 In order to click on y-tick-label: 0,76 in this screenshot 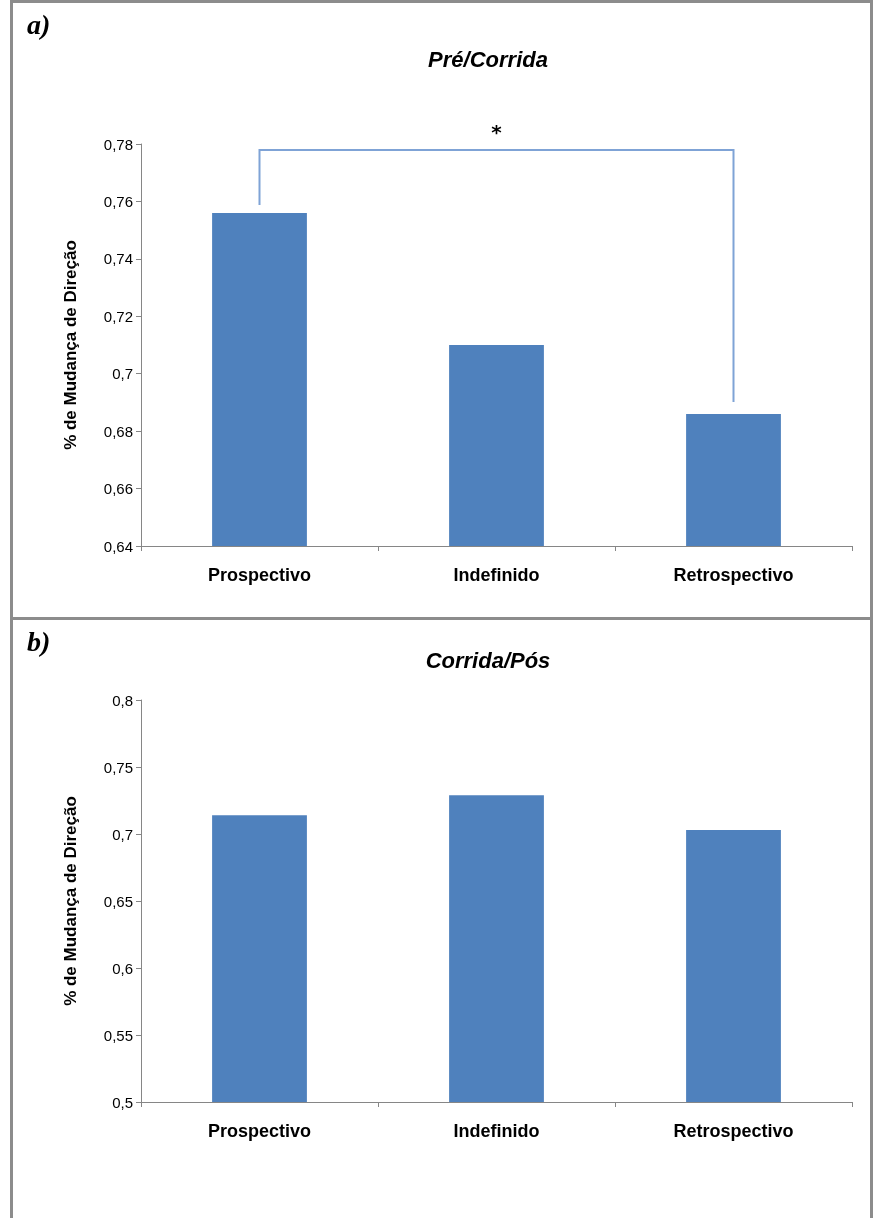, I will do `click(118, 201)`.